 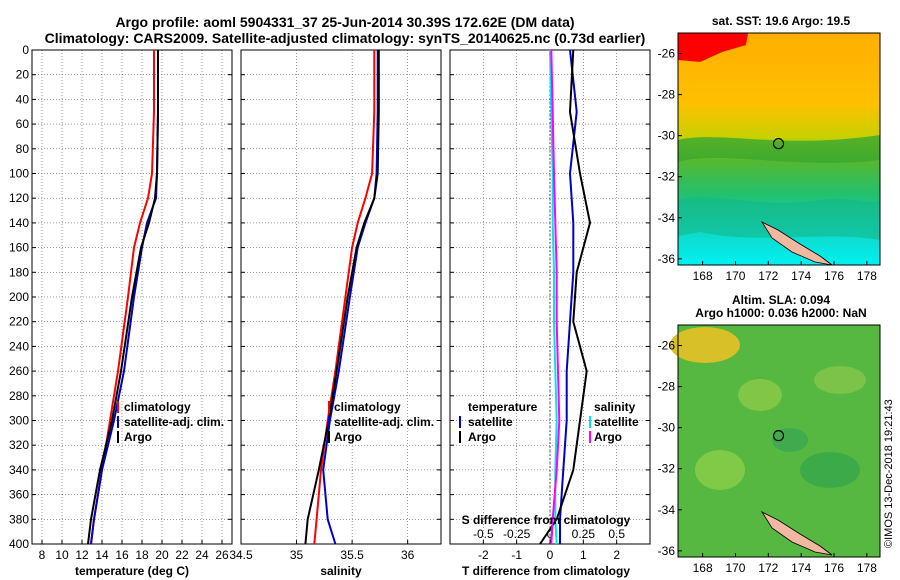 I want to click on depth-tick-label: 60, so click(x=23, y=124).